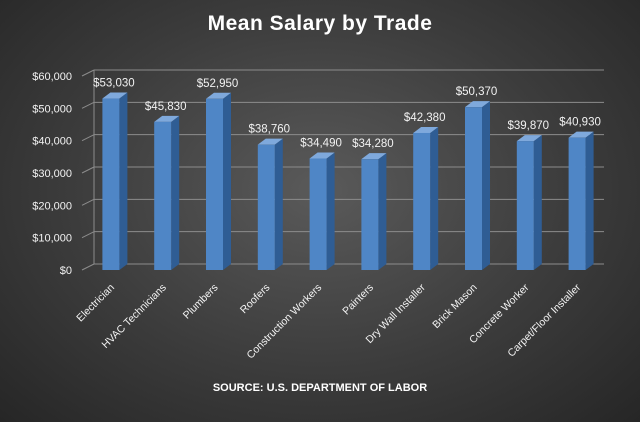 This screenshot has width=640, height=422. What do you see at coordinates (270, 130) in the screenshot?
I see `data-label: $38,760` at bounding box center [270, 130].